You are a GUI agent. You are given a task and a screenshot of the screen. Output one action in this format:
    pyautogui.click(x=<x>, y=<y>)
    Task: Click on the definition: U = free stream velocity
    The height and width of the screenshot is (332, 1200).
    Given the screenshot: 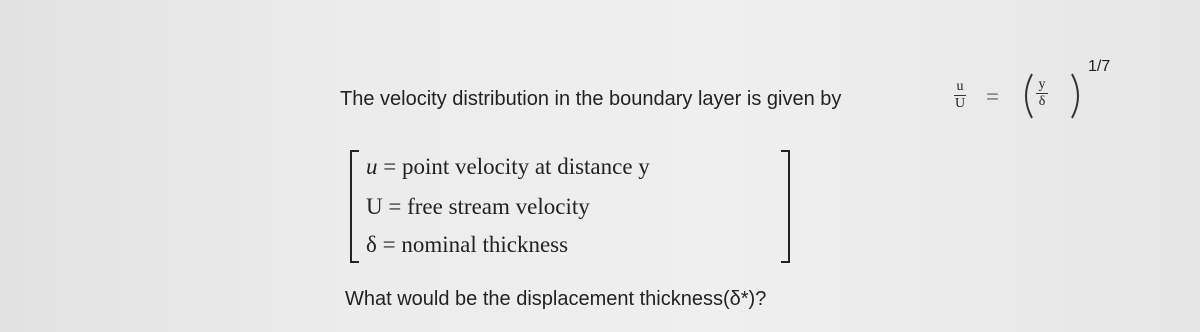 What is the action you would take?
    pyautogui.click(x=478, y=207)
    